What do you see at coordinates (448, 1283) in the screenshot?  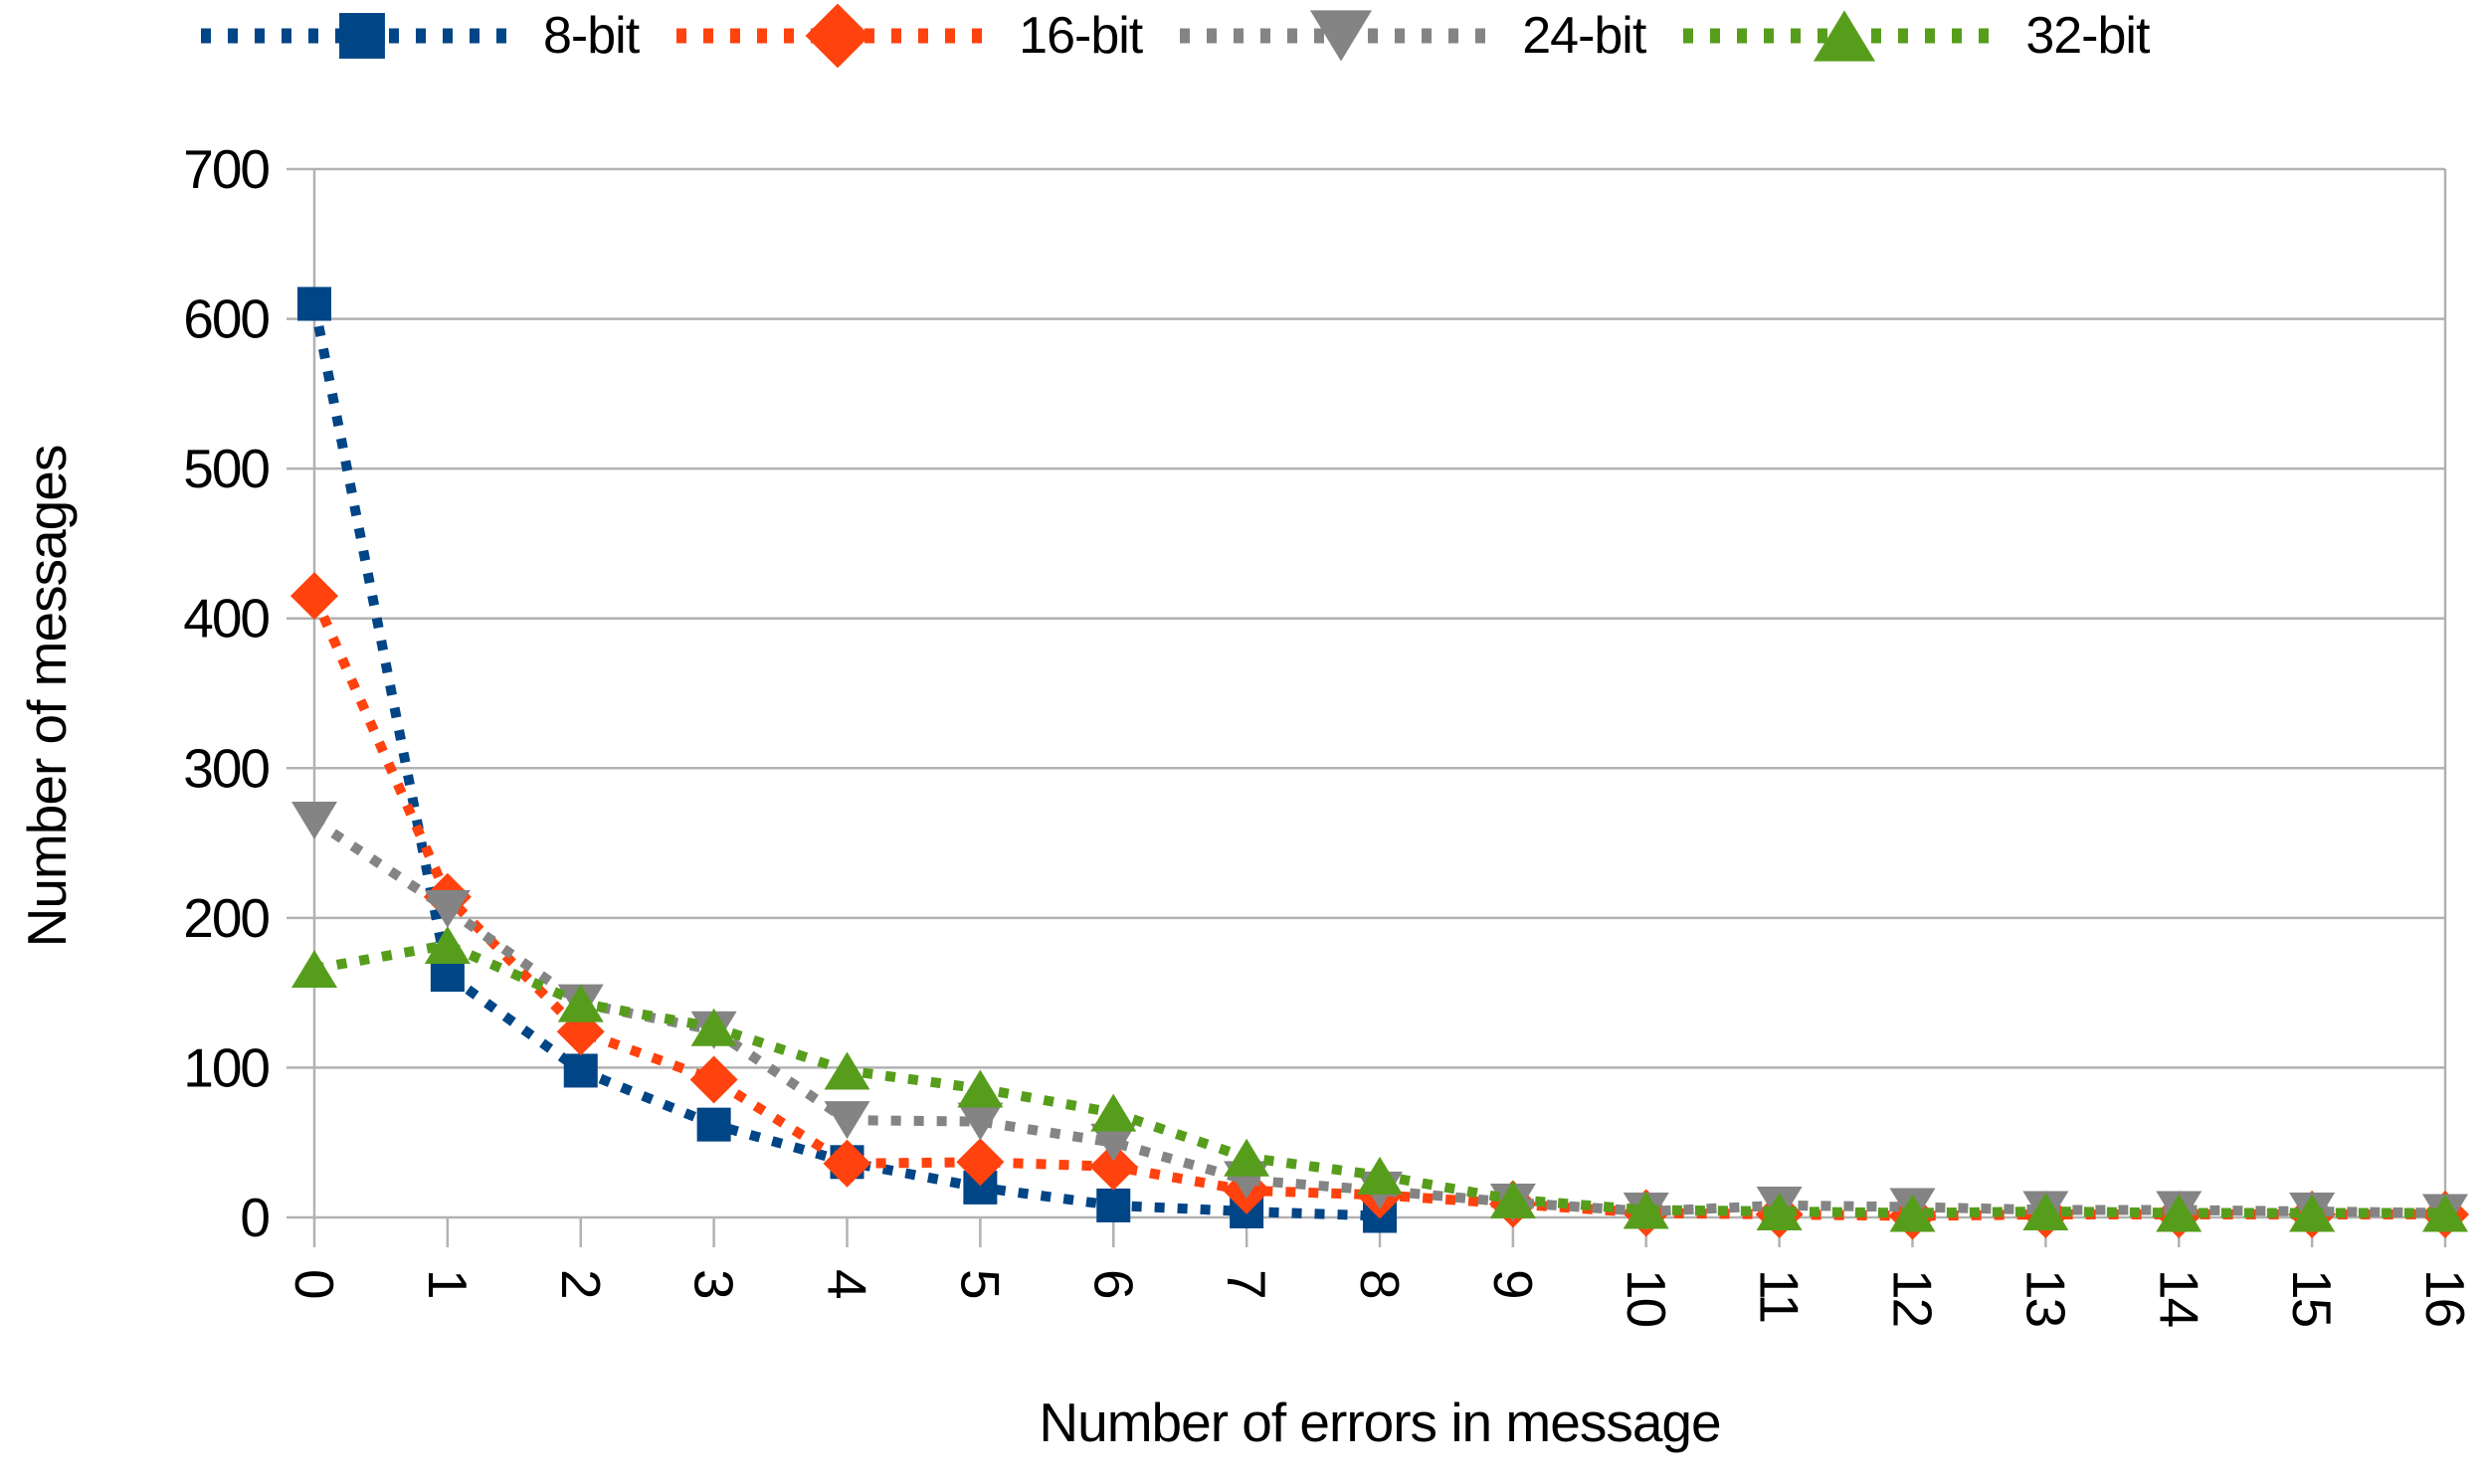 I see `x-tick-label: 1` at bounding box center [448, 1283].